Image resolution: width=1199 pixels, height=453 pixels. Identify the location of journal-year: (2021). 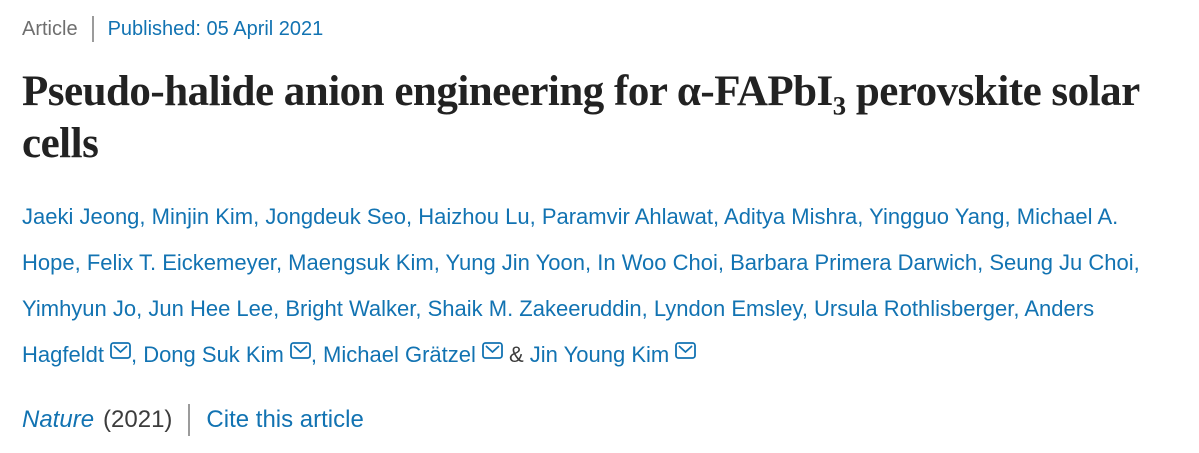
(138, 419).